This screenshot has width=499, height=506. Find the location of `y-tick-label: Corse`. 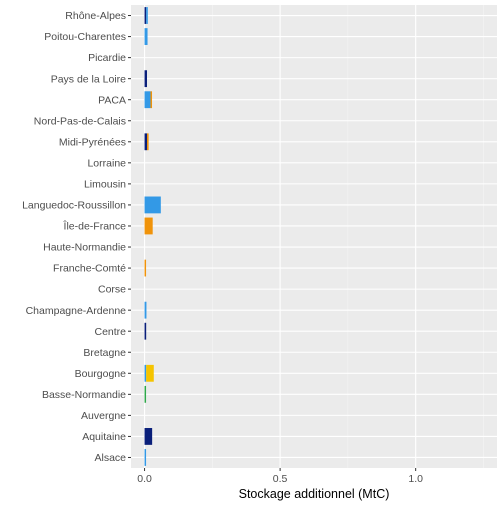

y-tick-label: Corse is located at coordinates (112, 290).